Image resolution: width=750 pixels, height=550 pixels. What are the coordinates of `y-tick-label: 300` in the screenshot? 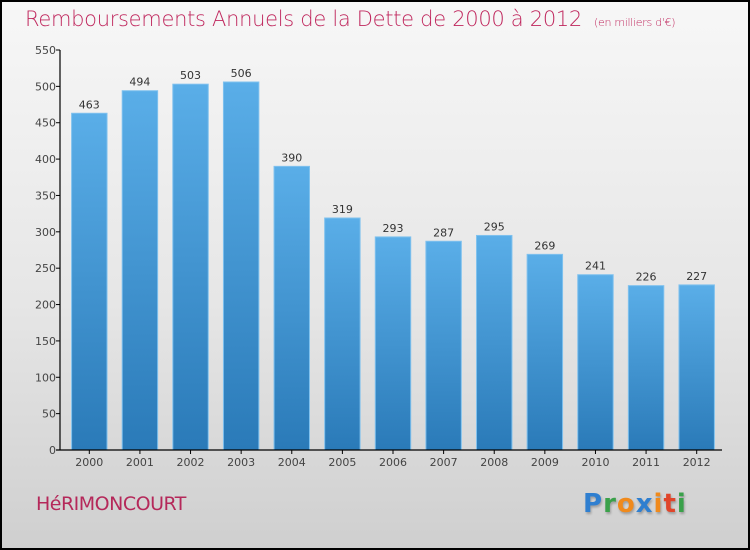 It's located at (45, 232).